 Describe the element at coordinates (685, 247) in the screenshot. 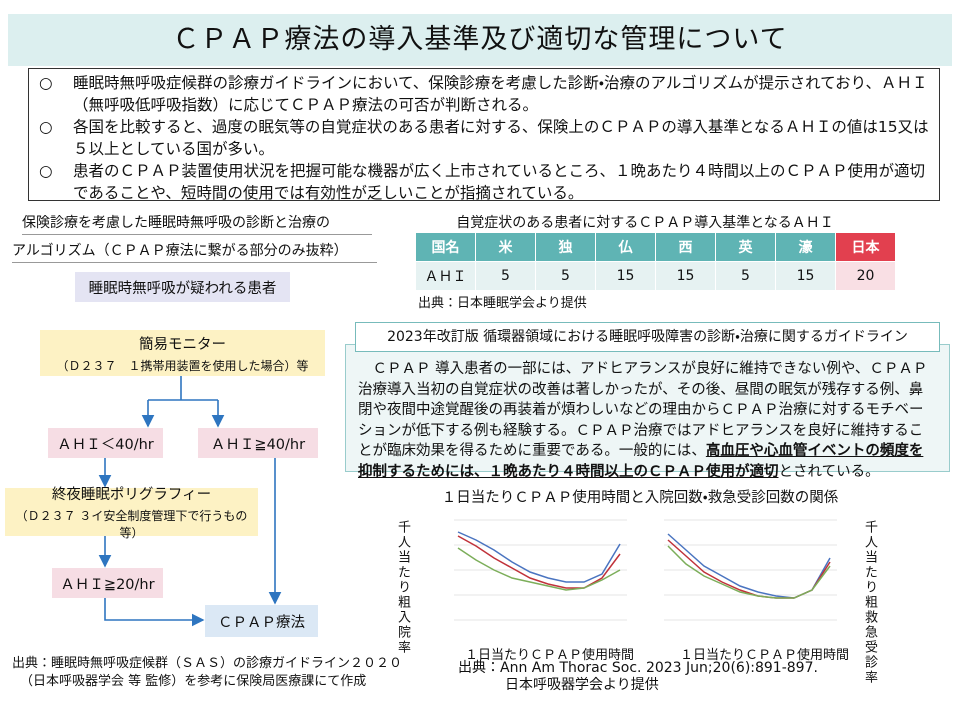

I see `header-cell: 西` at that location.